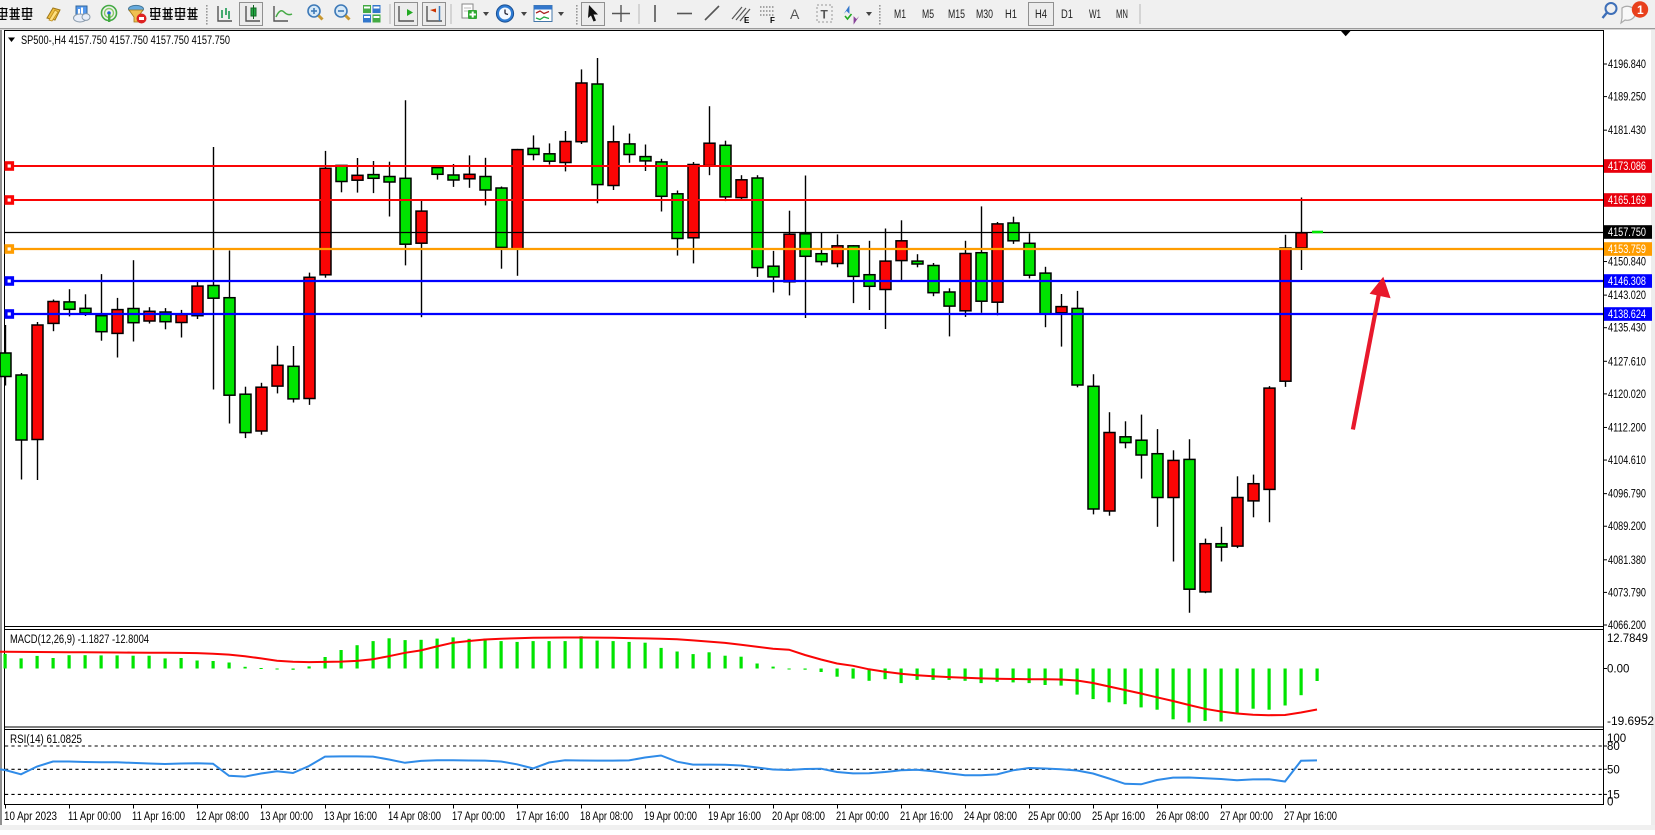 The width and height of the screenshot is (1655, 835). What do you see at coordinates (1627, 282) in the screenshot?
I see `svg-text: 4146.308` at bounding box center [1627, 282].